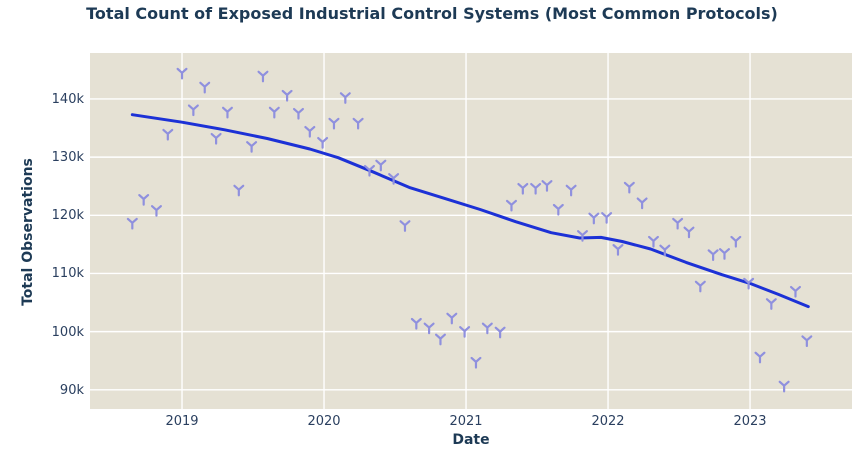 The height and width of the screenshot is (460, 864). Describe the element at coordinates (67, 274) in the screenshot. I see `y-tick-label: 110k` at that location.